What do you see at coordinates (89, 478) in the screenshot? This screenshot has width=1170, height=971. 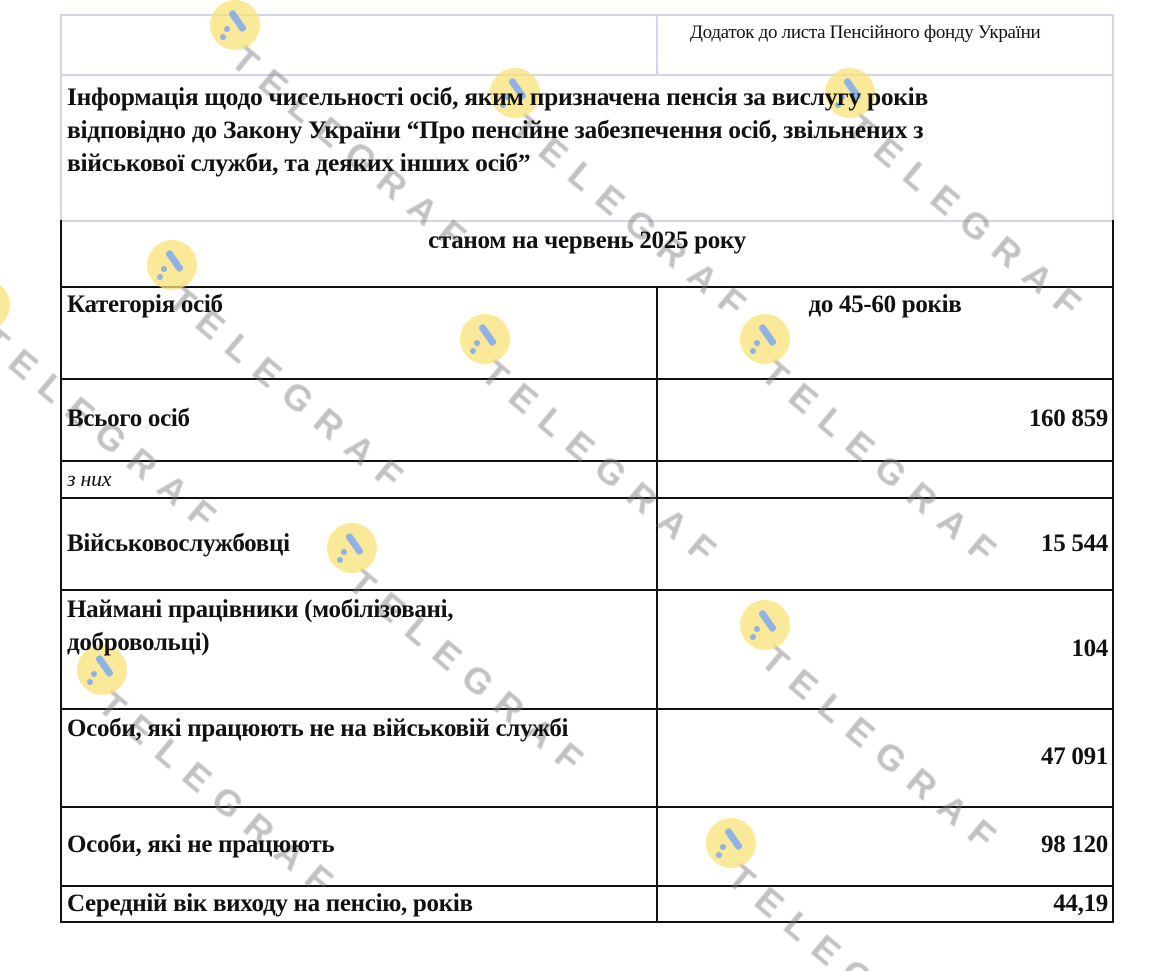 I see `row-label-of-them: з них` at bounding box center [89, 478].